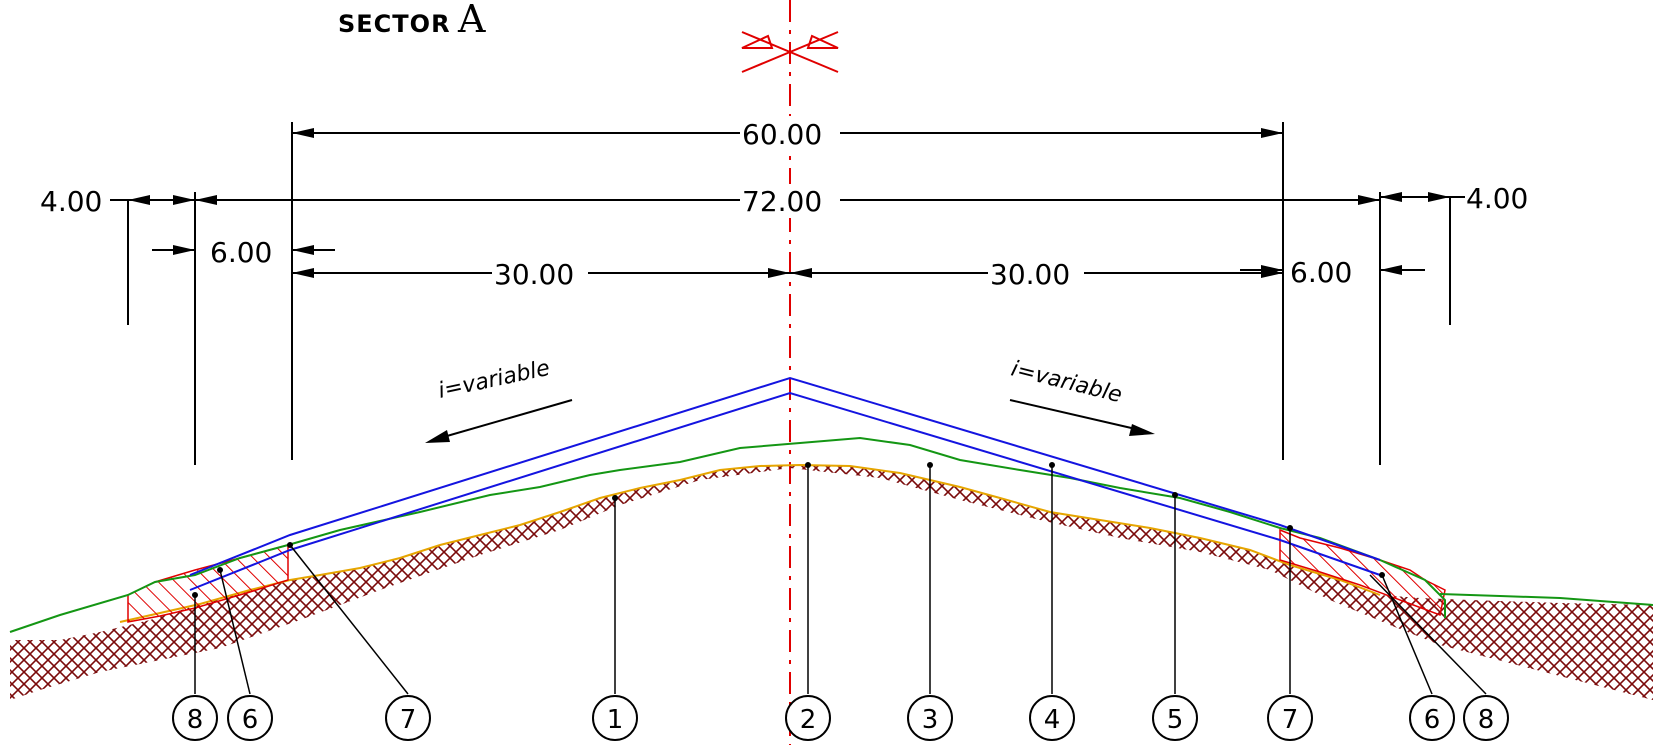  What do you see at coordinates (494, 380) in the screenshot?
I see `slope-left-label: i=variable` at bounding box center [494, 380].